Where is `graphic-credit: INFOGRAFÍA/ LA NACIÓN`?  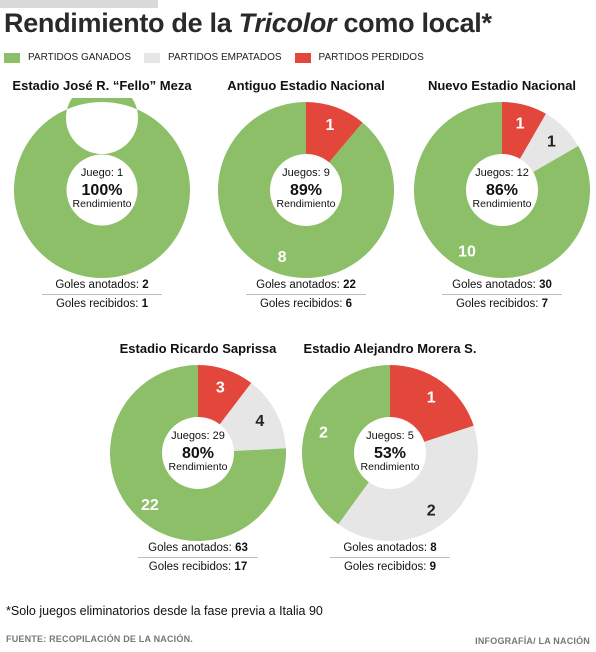
graphic-credit: INFOGRAFÍA/ LA NACIÓN is located at coordinates (532, 641).